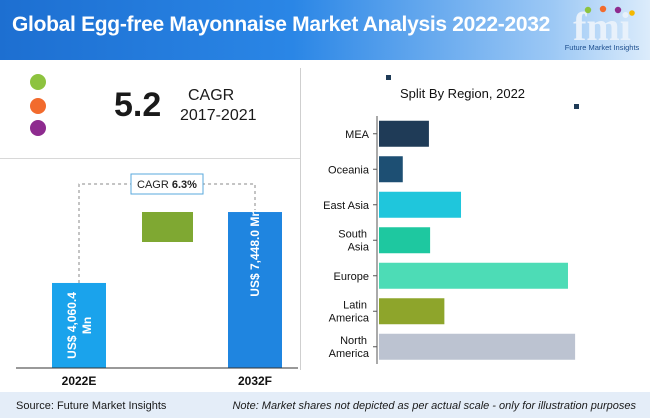  Describe the element at coordinates (405, 240) in the screenshot. I see `region-bar-south-asia` at that location.